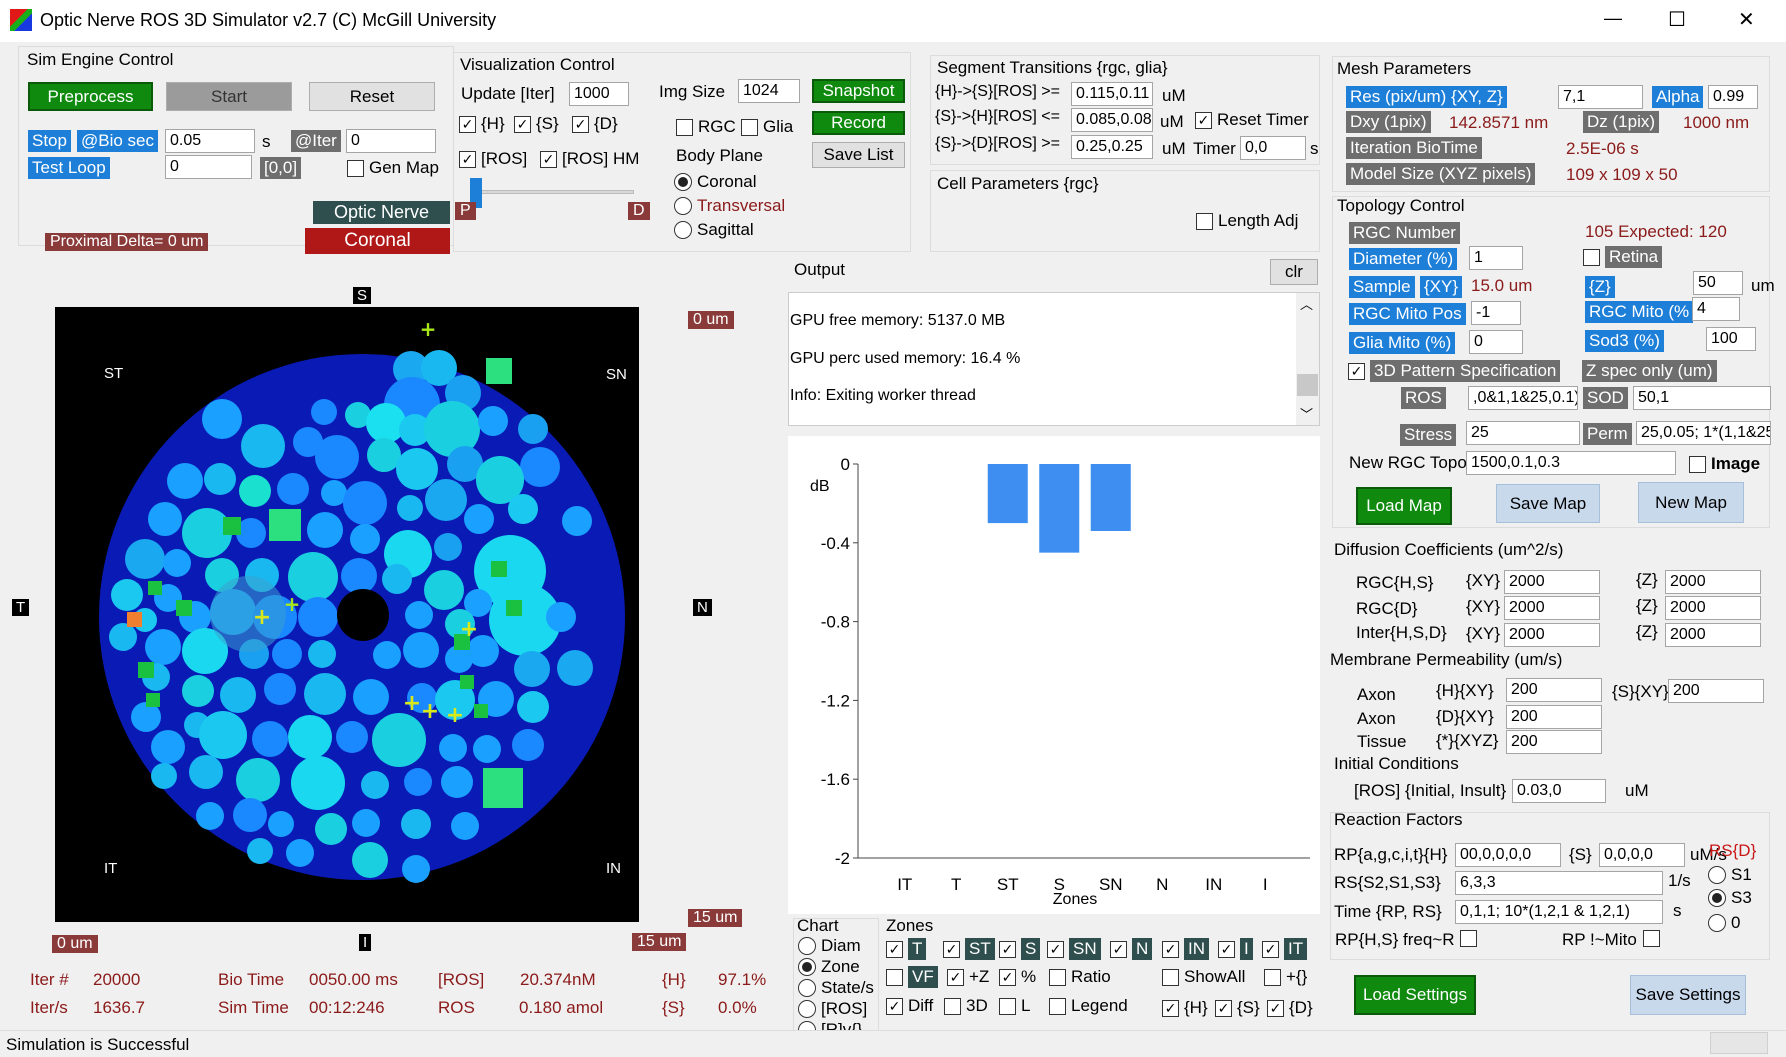 The image size is (1786, 1057). I want to click on rs-s1-dot, so click(1717, 875).